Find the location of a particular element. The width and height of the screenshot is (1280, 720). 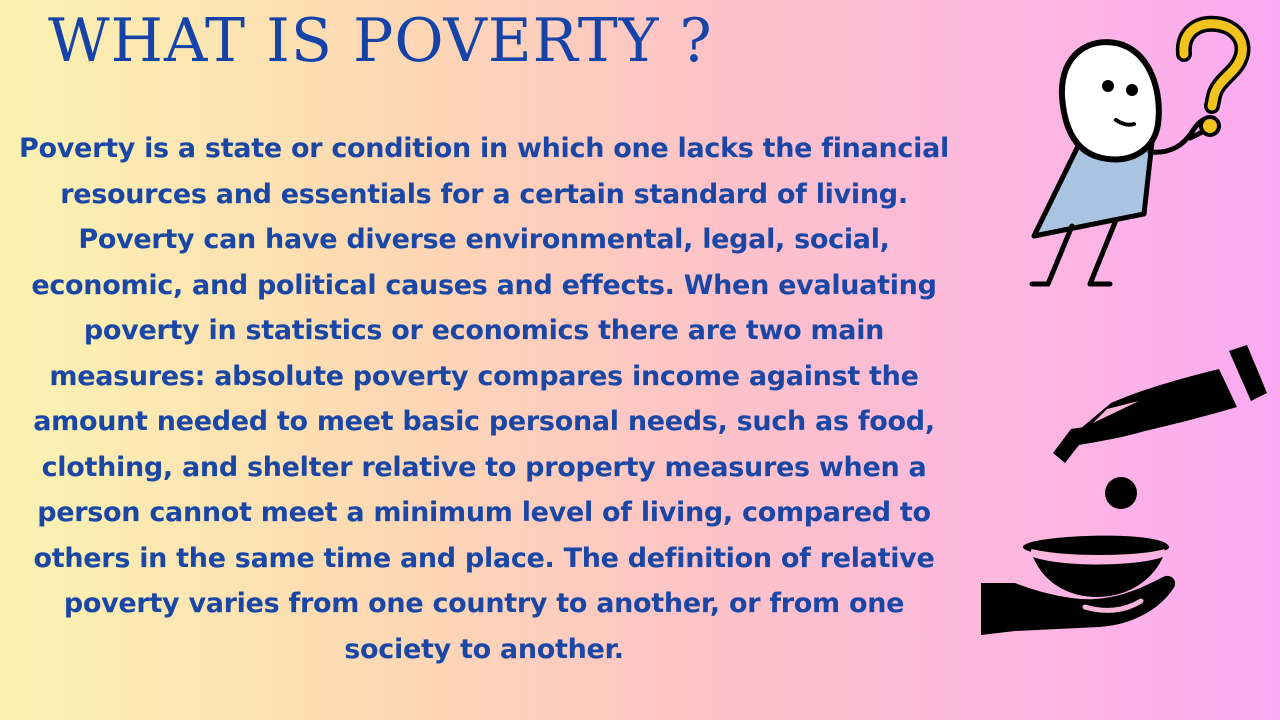

question-mark-icon is located at coordinates (1213, 76).